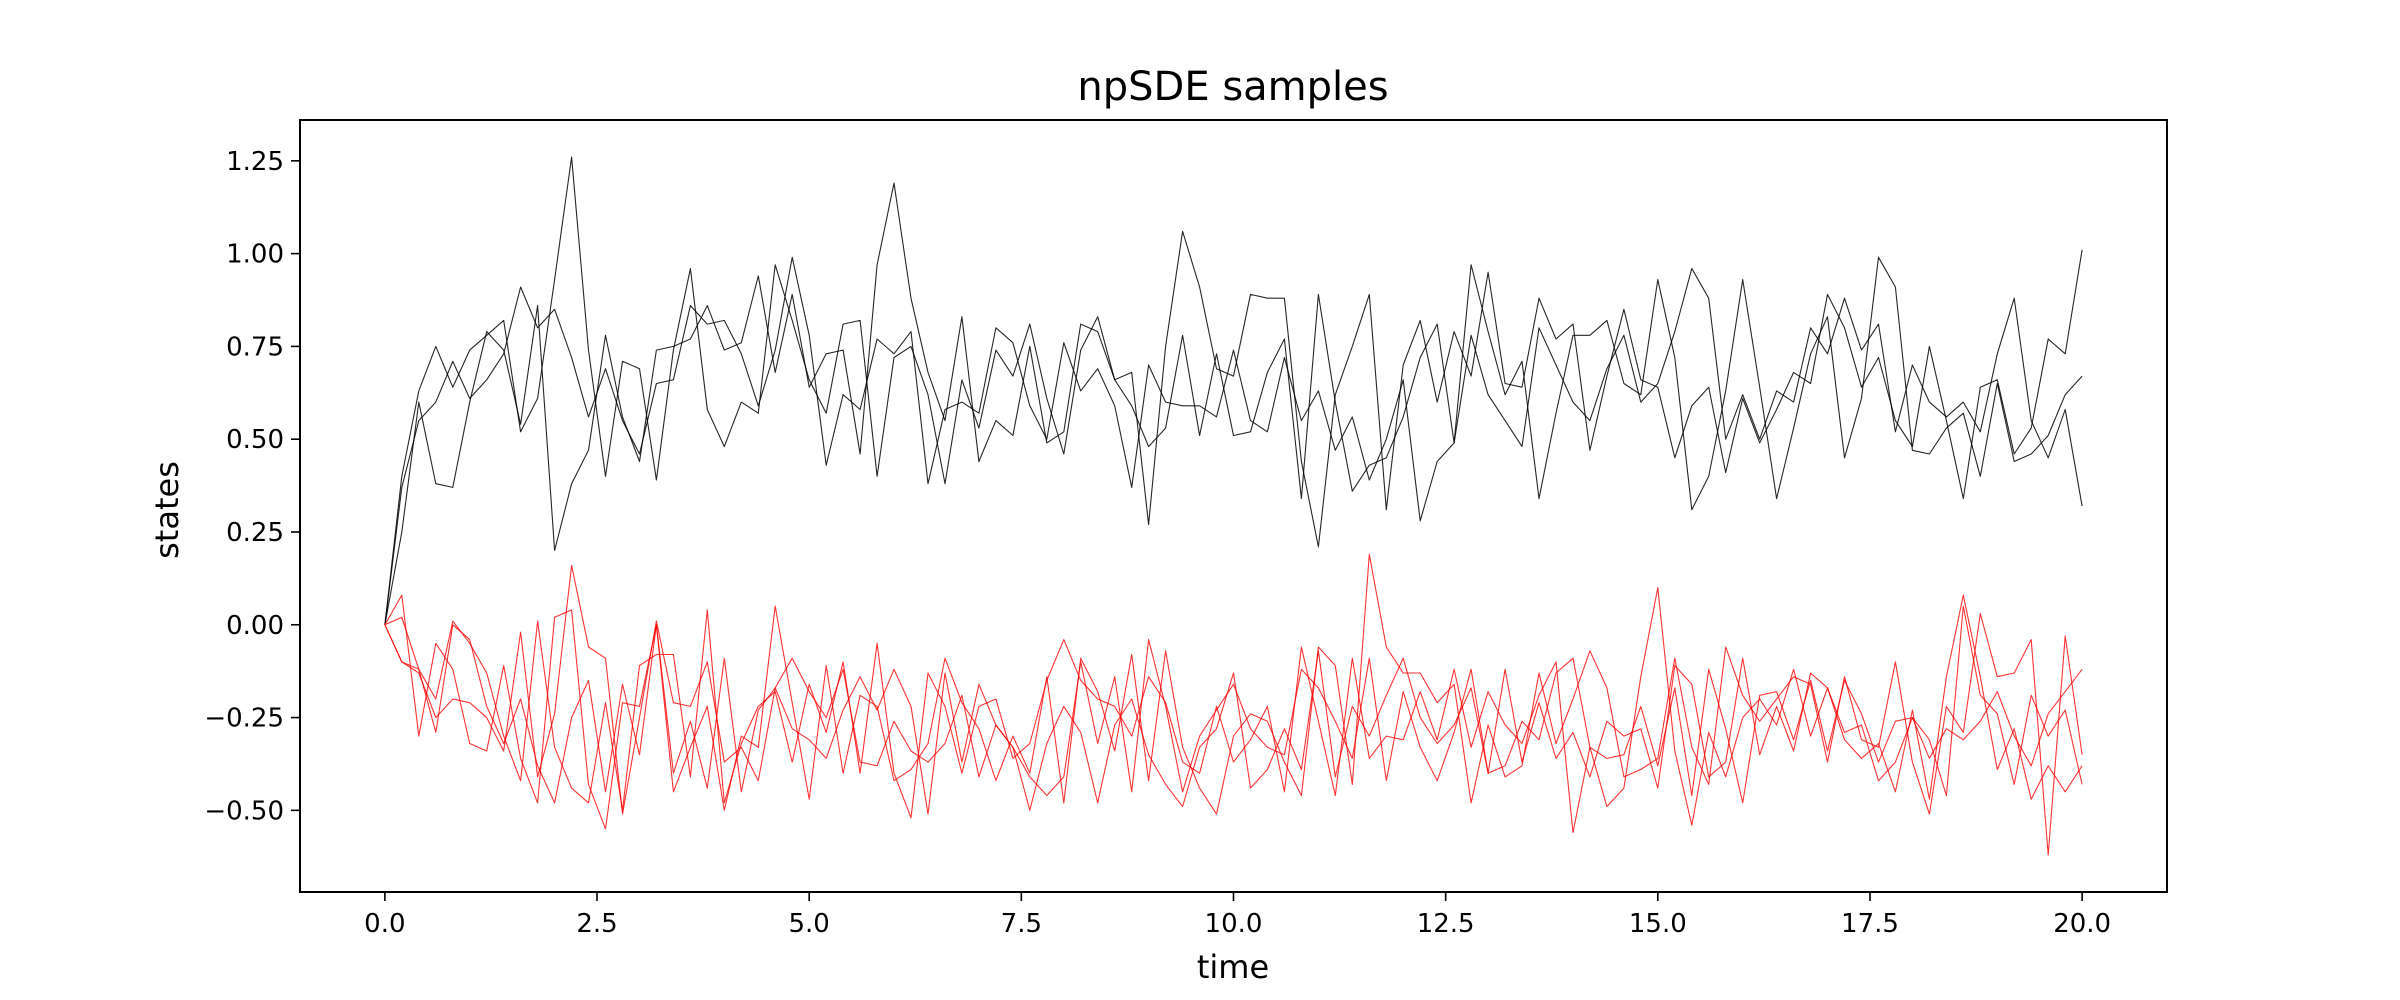  Describe the element at coordinates (1233, 967) in the screenshot. I see `x-axis-label: time` at that location.